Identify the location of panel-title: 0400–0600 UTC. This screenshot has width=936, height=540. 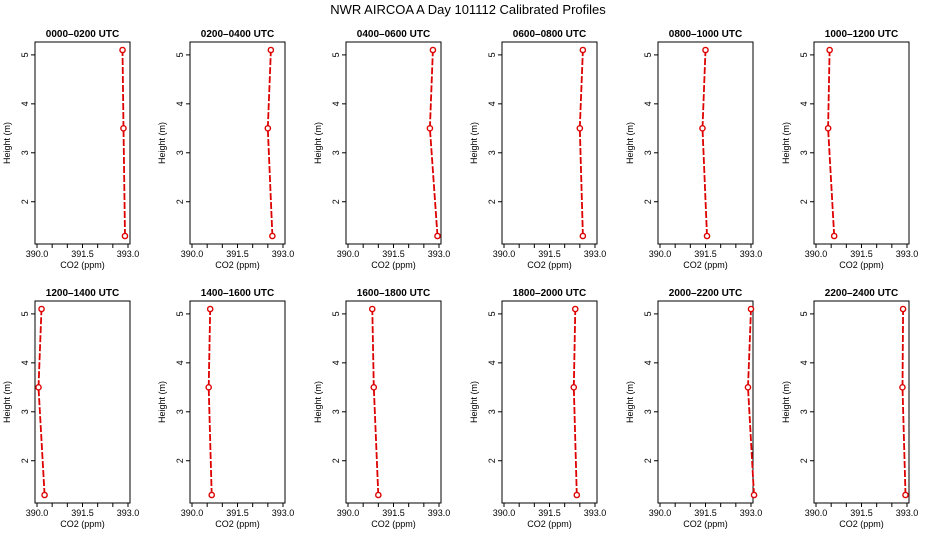
(393, 34).